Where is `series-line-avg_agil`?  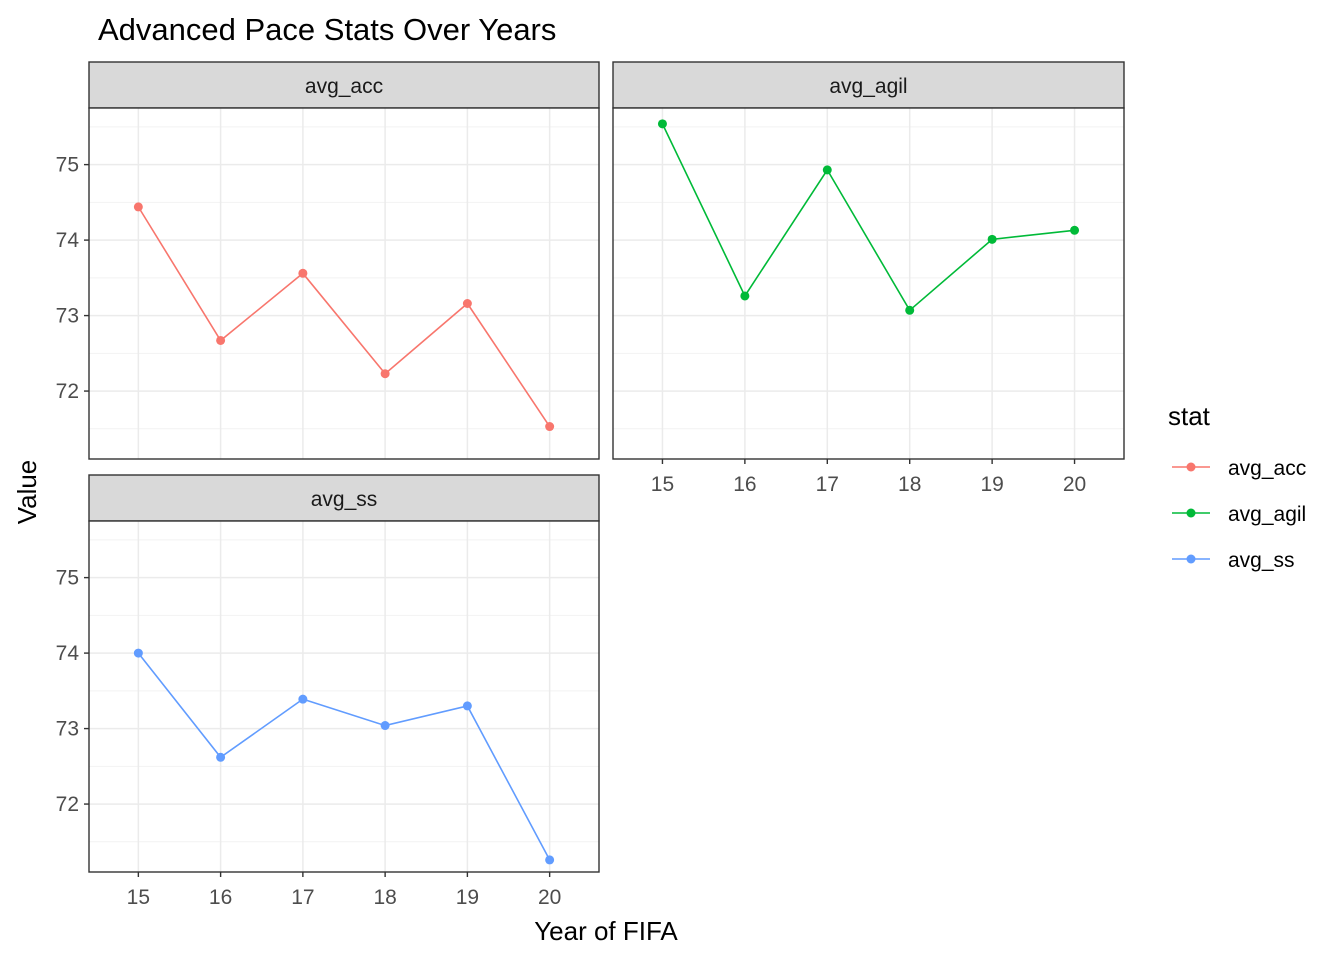 series-line-avg_agil is located at coordinates (868, 217).